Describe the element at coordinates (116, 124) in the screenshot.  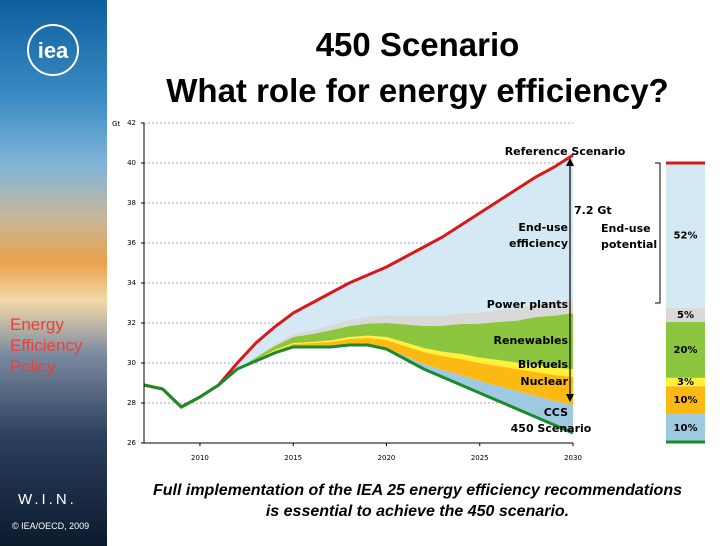
I see `y-axis-label: Gt` at that location.